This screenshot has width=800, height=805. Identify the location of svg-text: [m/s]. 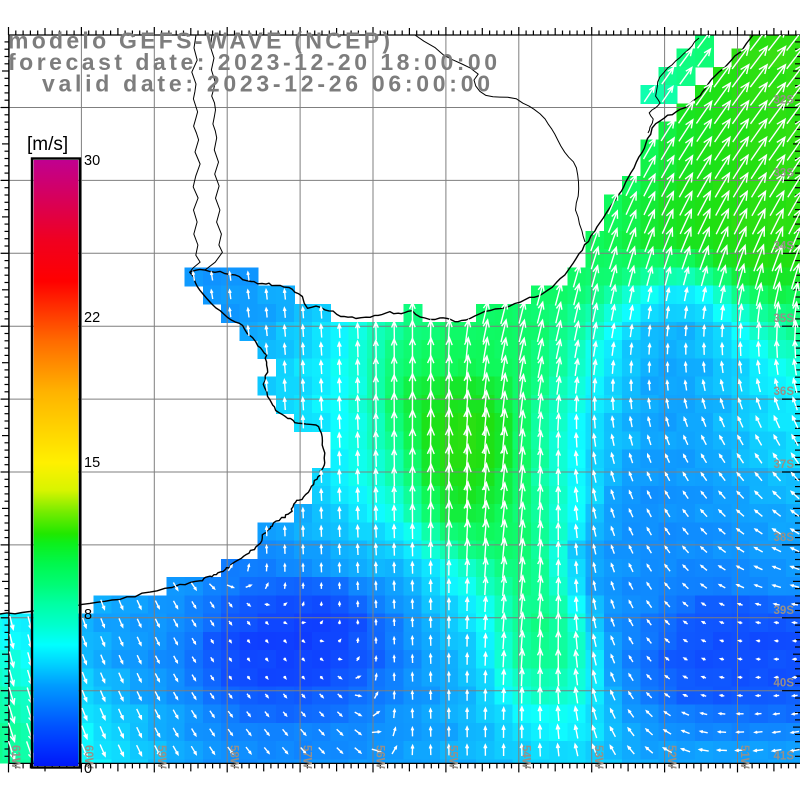
(47, 144).